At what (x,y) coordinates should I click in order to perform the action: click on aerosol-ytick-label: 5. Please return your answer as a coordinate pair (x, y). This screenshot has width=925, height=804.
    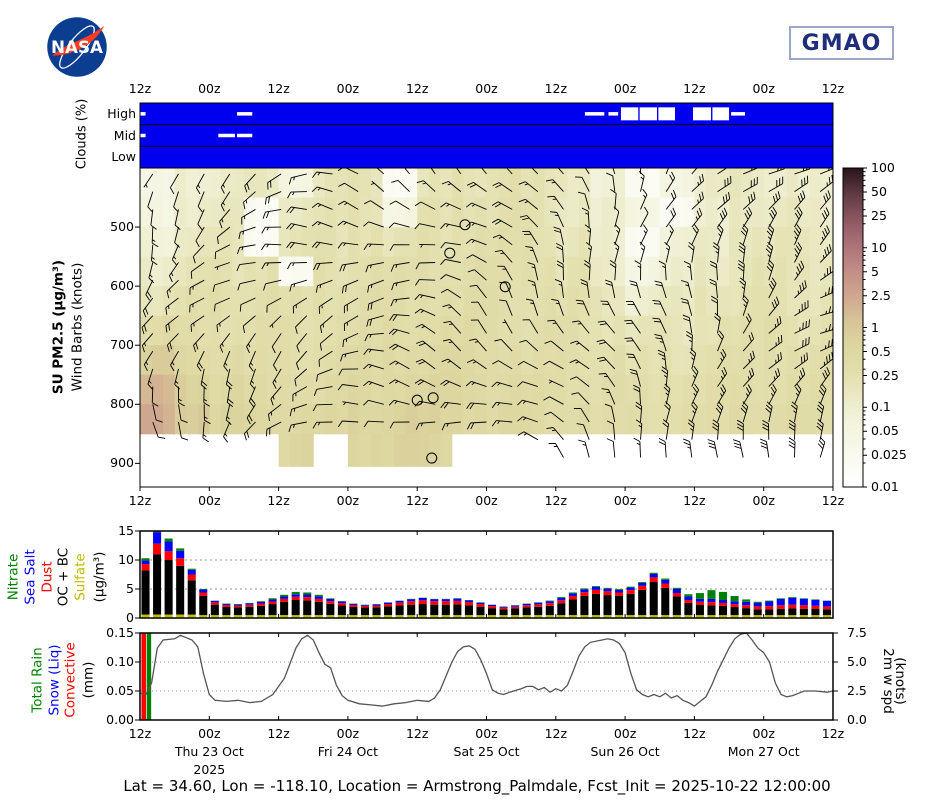
    Looking at the image, I should click on (130, 588).